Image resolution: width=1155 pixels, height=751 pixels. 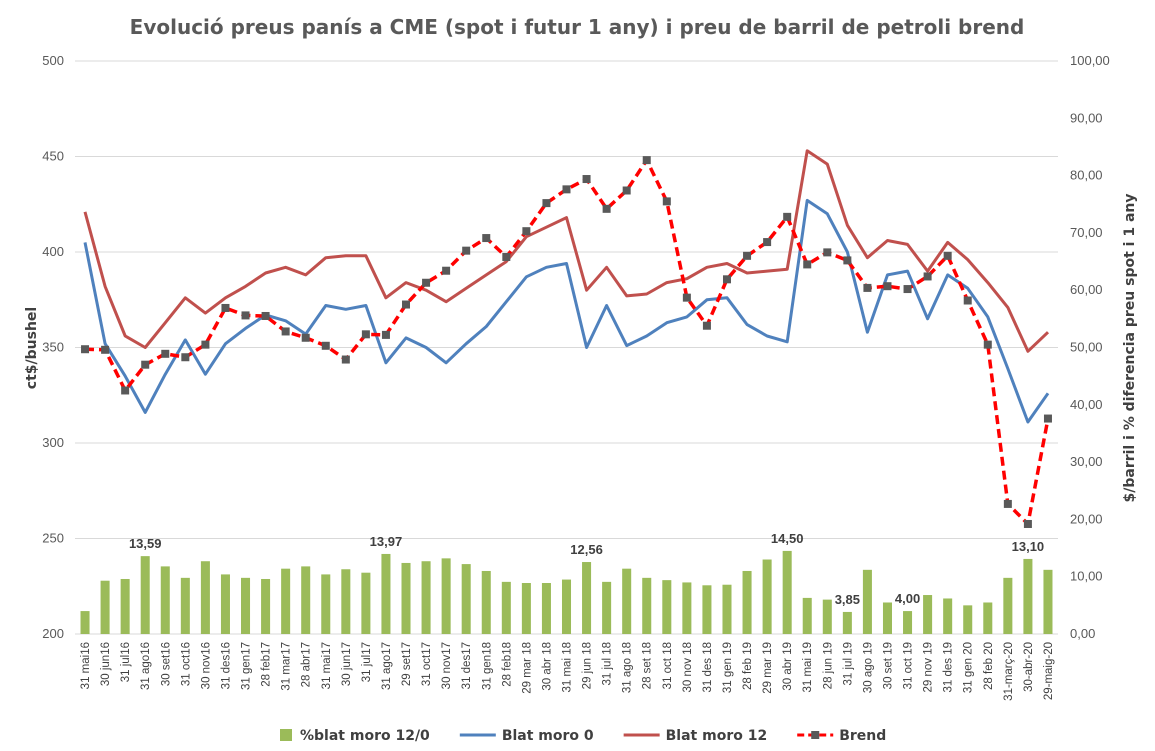 I want to click on y-tick-right: 100,00, so click(x=1090, y=60).